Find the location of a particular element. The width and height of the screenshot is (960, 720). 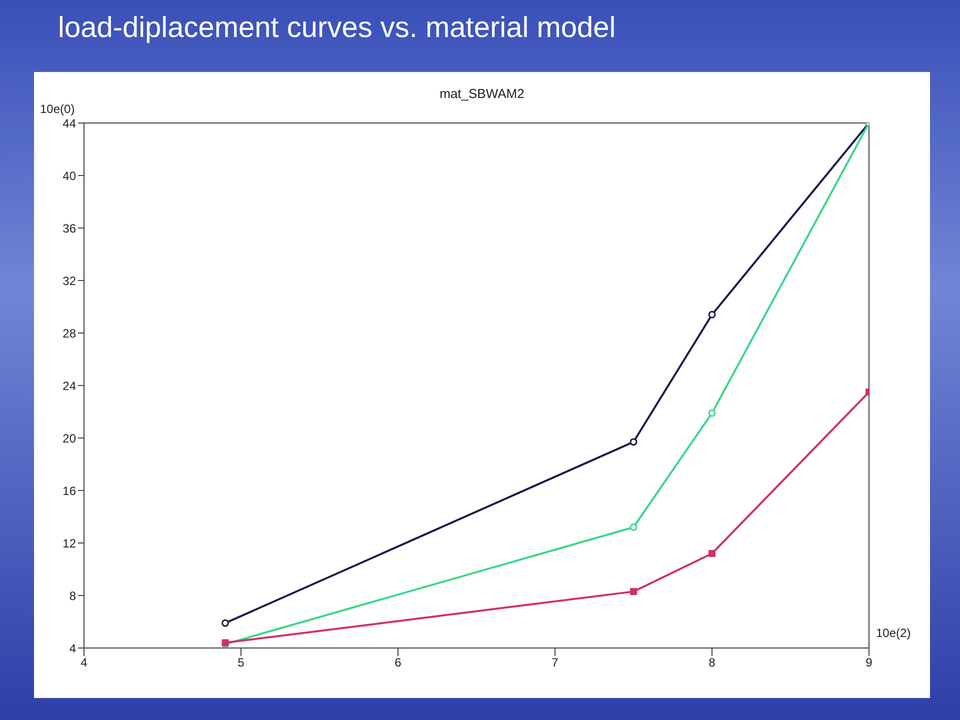

x-tick-label: 4 is located at coordinates (84, 663).